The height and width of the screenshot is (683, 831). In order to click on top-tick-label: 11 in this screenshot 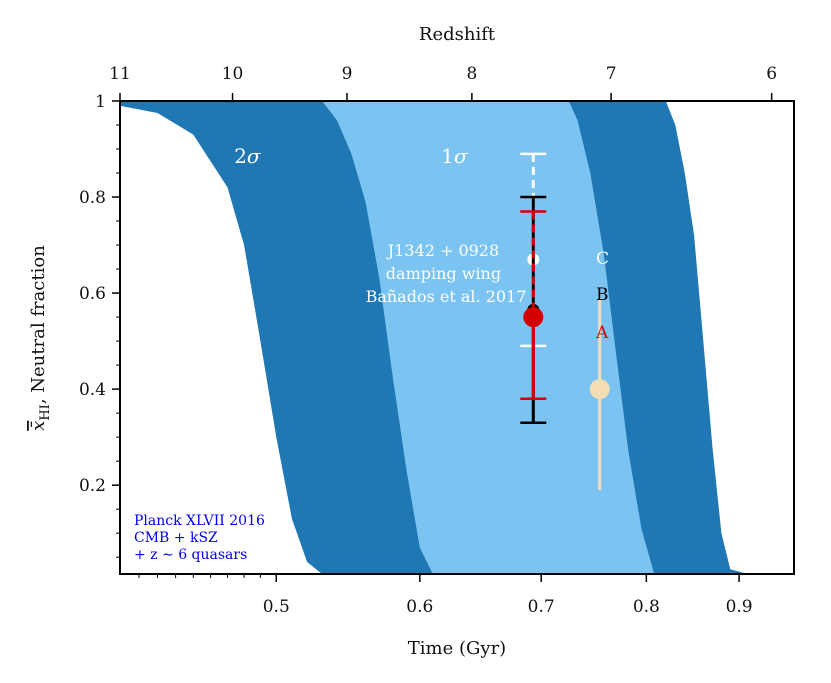, I will do `click(120, 74)`.